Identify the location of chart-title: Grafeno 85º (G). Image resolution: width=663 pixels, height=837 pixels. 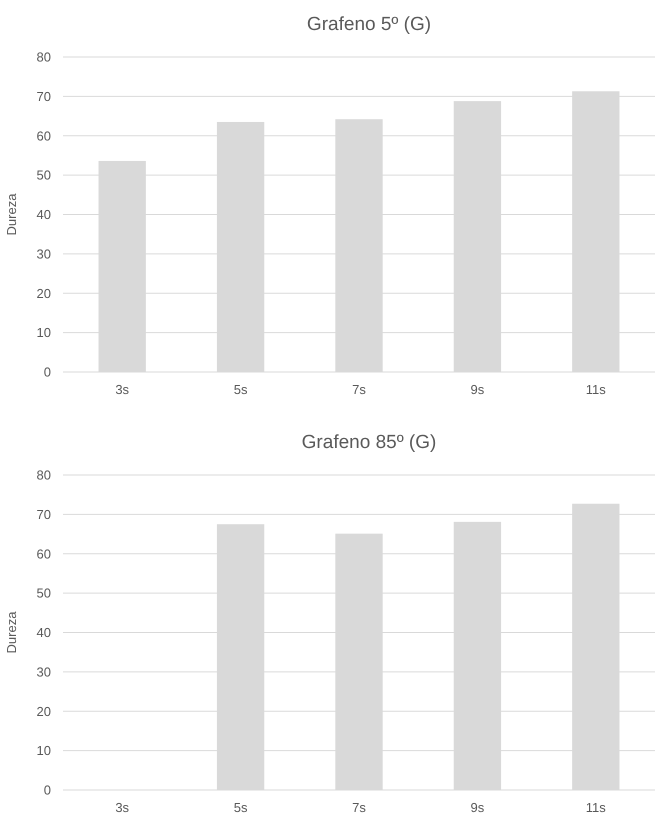
(369, 442).